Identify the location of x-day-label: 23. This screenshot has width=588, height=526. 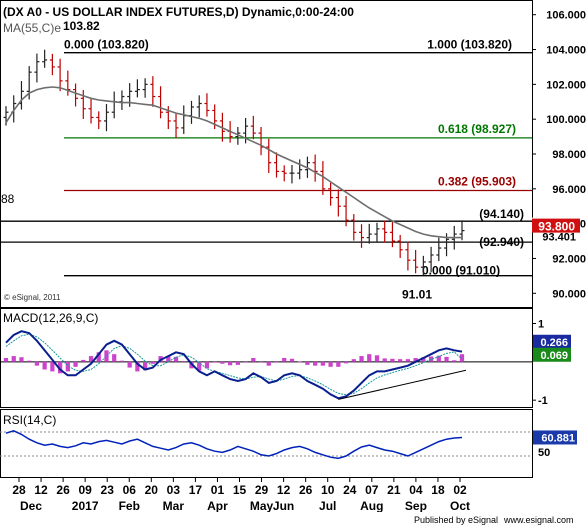
(108, 490).